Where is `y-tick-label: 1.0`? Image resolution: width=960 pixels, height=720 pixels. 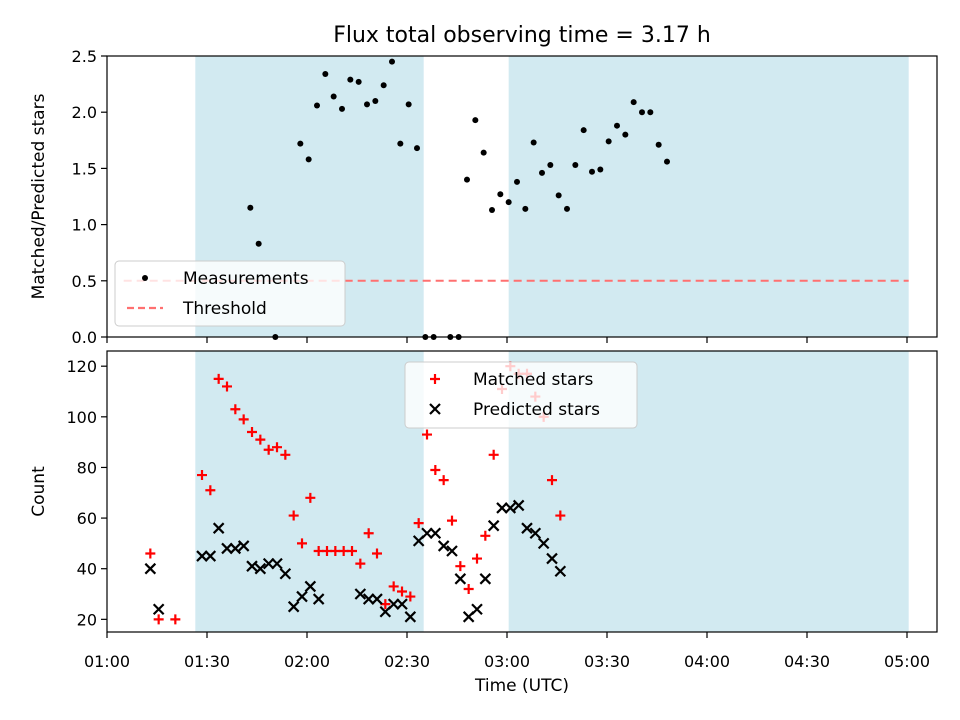
y-tick-label: 1.0 is located at coordinates (84, 225).